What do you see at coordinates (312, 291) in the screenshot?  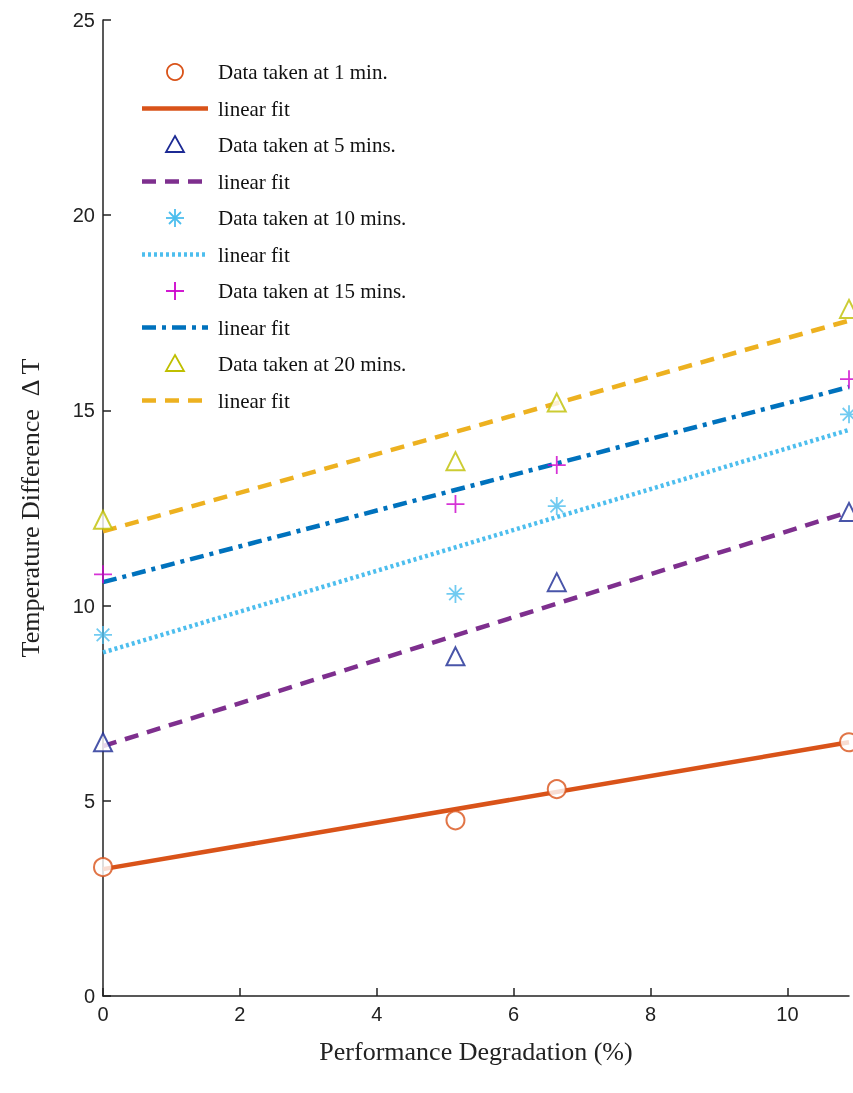 I see `legend-label: Data taken at 15 mins.` at bounding box center [312, 291].